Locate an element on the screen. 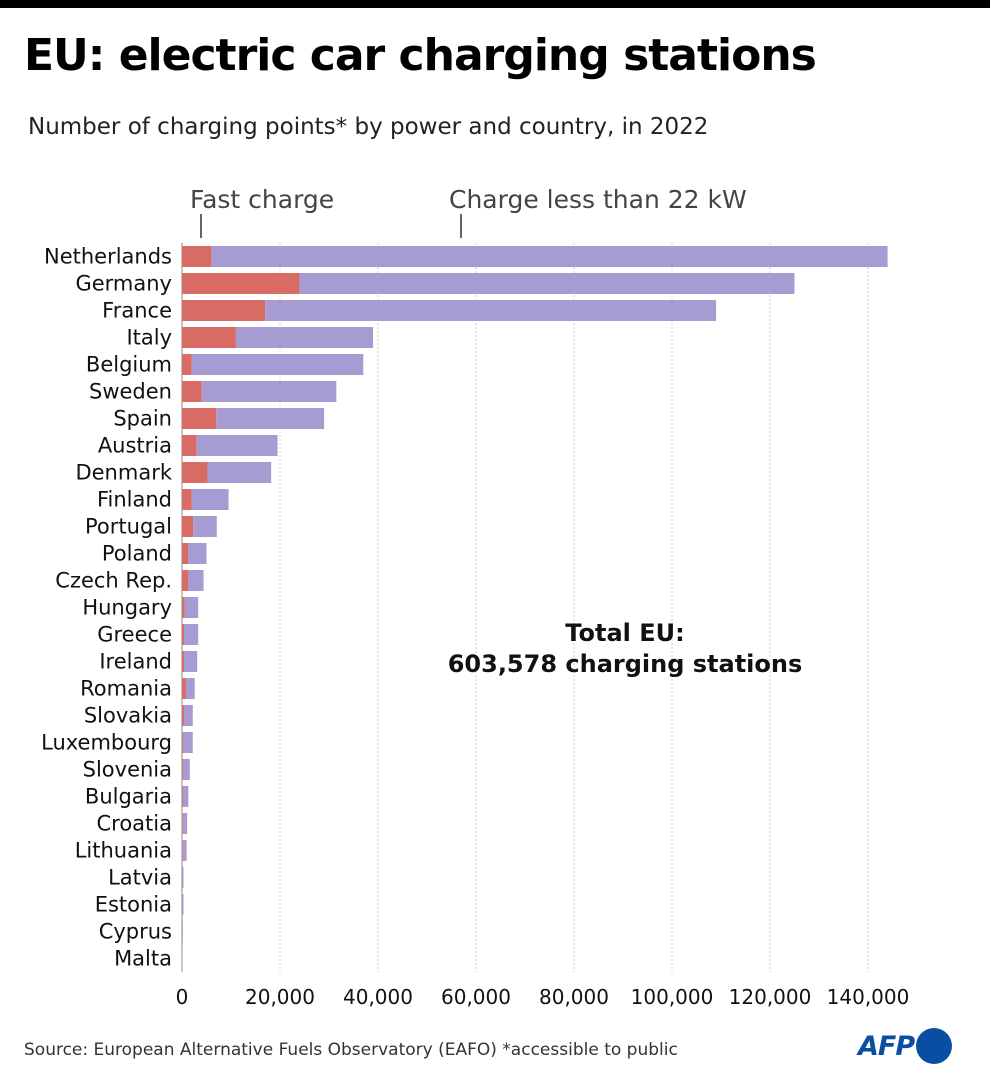  legend-slow-label: Charge less than 22 kW is located at coordinates (598, 199).